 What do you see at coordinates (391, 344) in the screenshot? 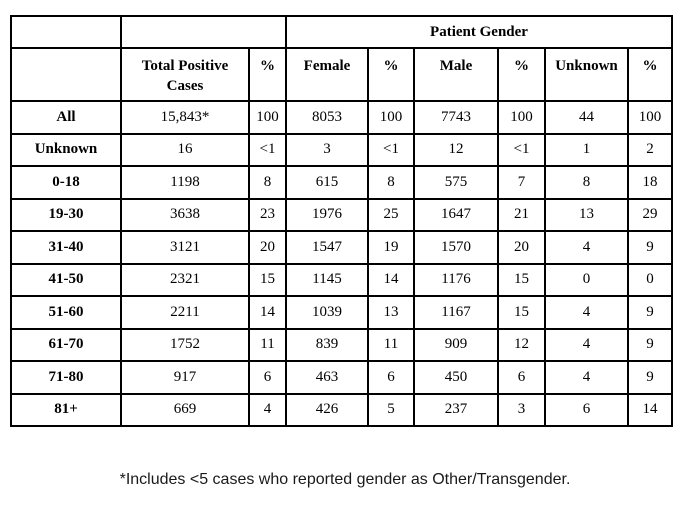
I see `cell-female-pct: 11` at bounding box center [391, 344].